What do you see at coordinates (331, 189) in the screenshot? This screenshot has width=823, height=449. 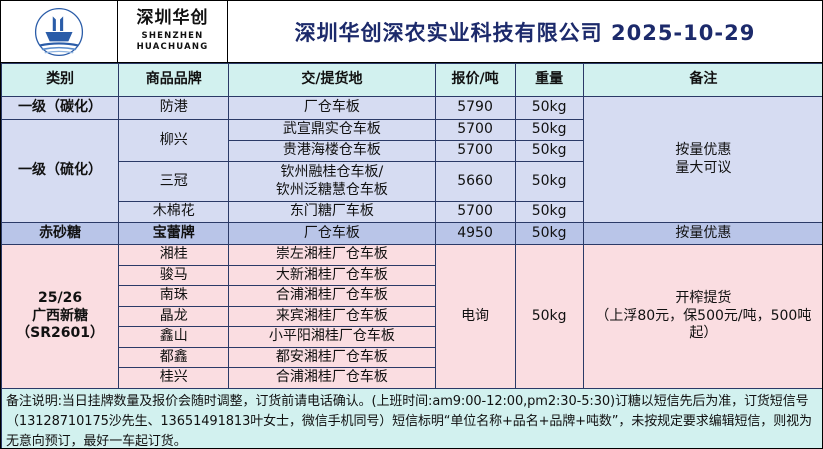 I see `place-line-2: 钦州泛糖慧仓车板` at bounding box center [331, 189].